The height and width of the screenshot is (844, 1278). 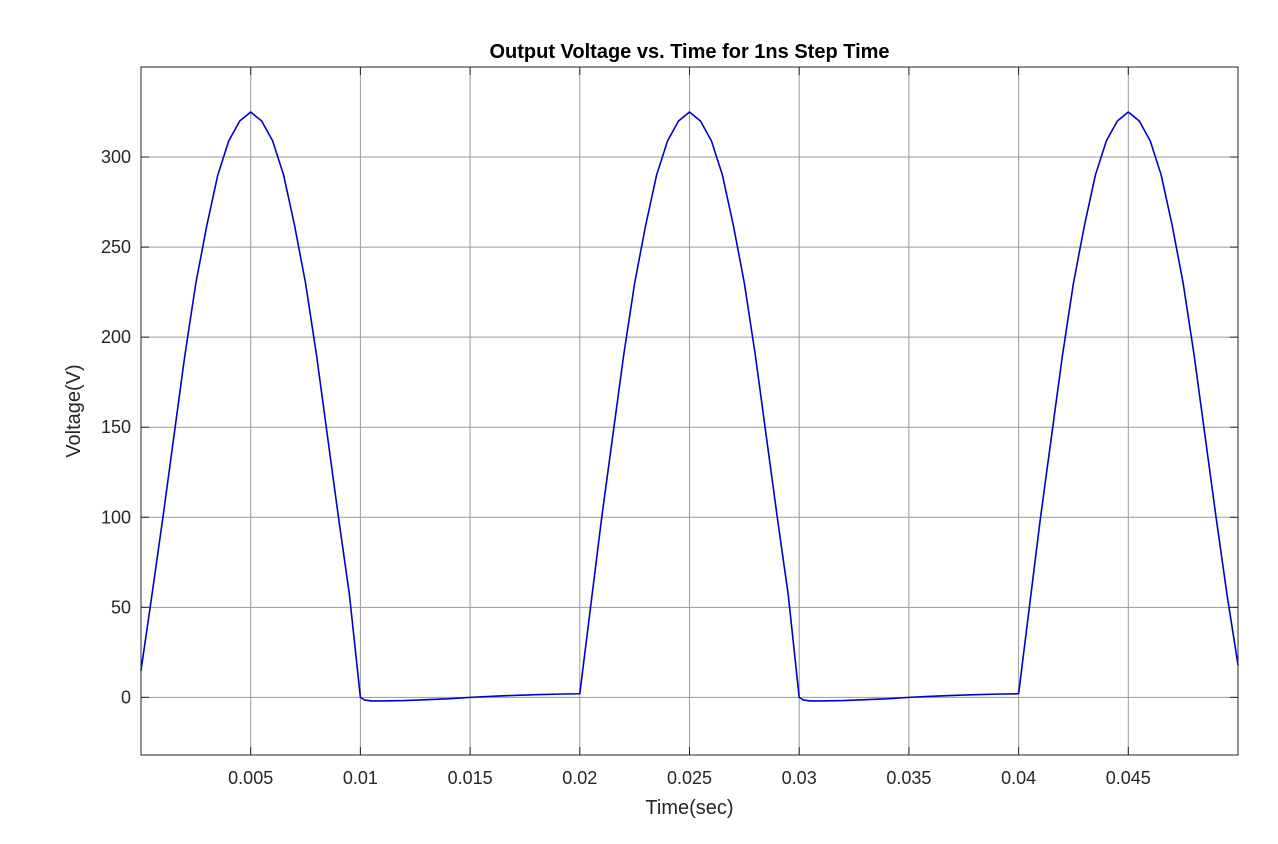 I want to click on y-tick-label: 250, so click(x=116, y=247).